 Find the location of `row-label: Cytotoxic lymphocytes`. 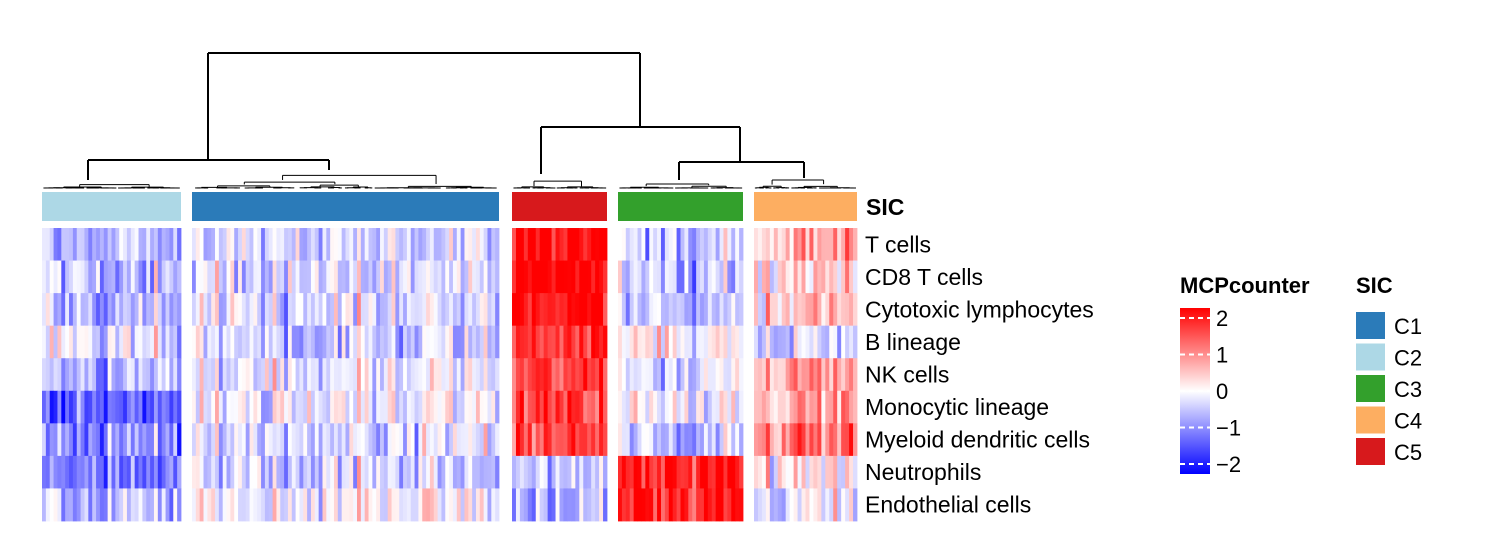

row-label: Cytotoxic lymphocytes is located at coordinates (979, 309).